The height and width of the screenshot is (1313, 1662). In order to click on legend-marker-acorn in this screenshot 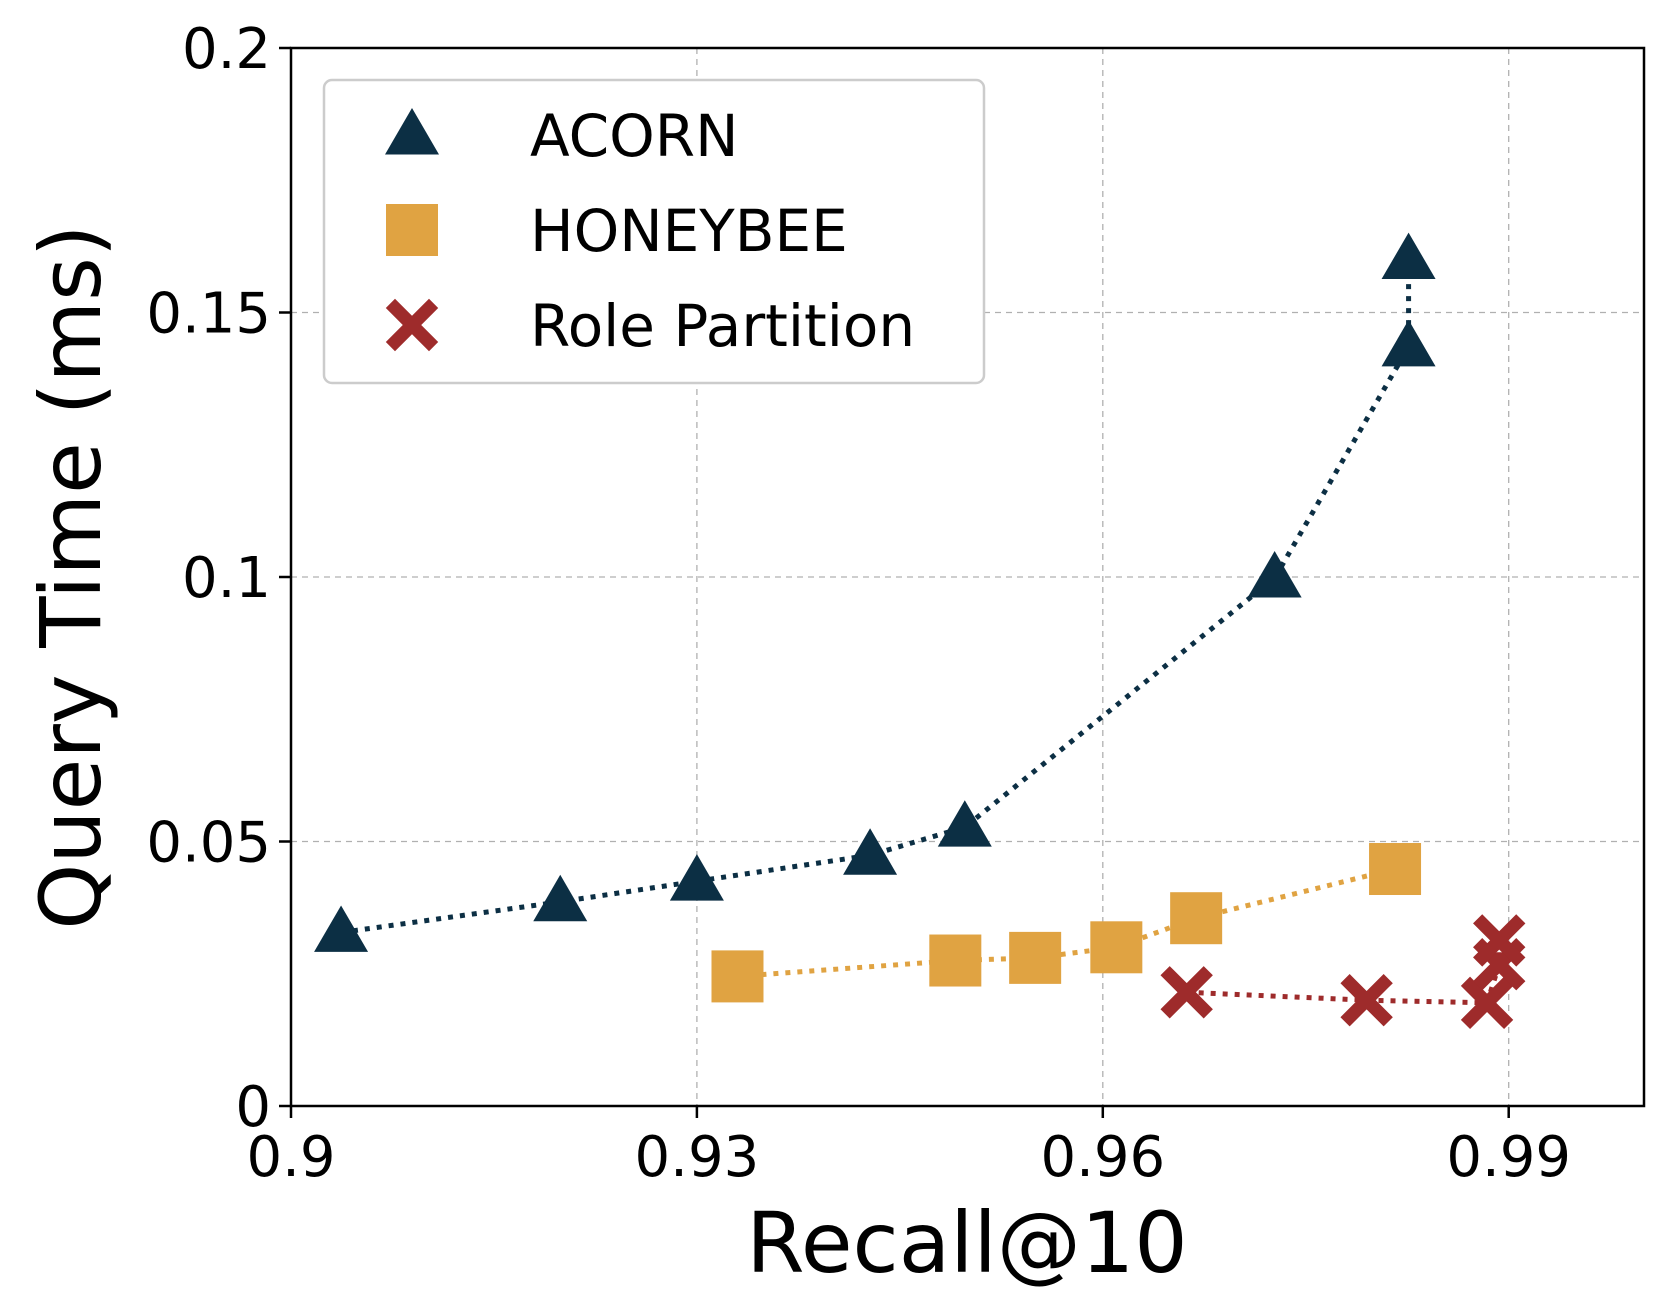, I will do `click(412, 131)`.